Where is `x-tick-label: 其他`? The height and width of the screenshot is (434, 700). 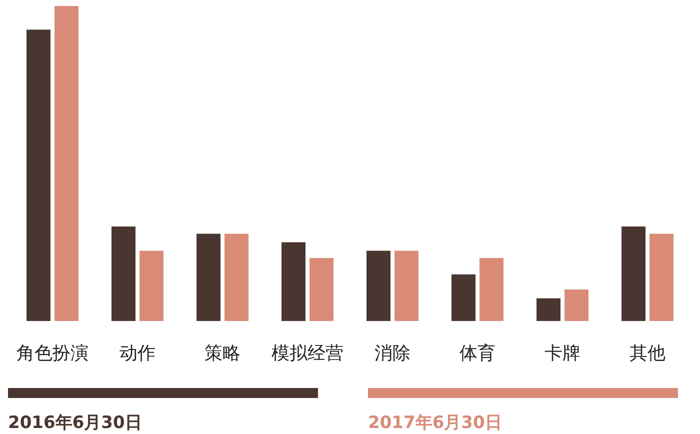
x-tick-label: 其他 is located at coordinates (648, 353).